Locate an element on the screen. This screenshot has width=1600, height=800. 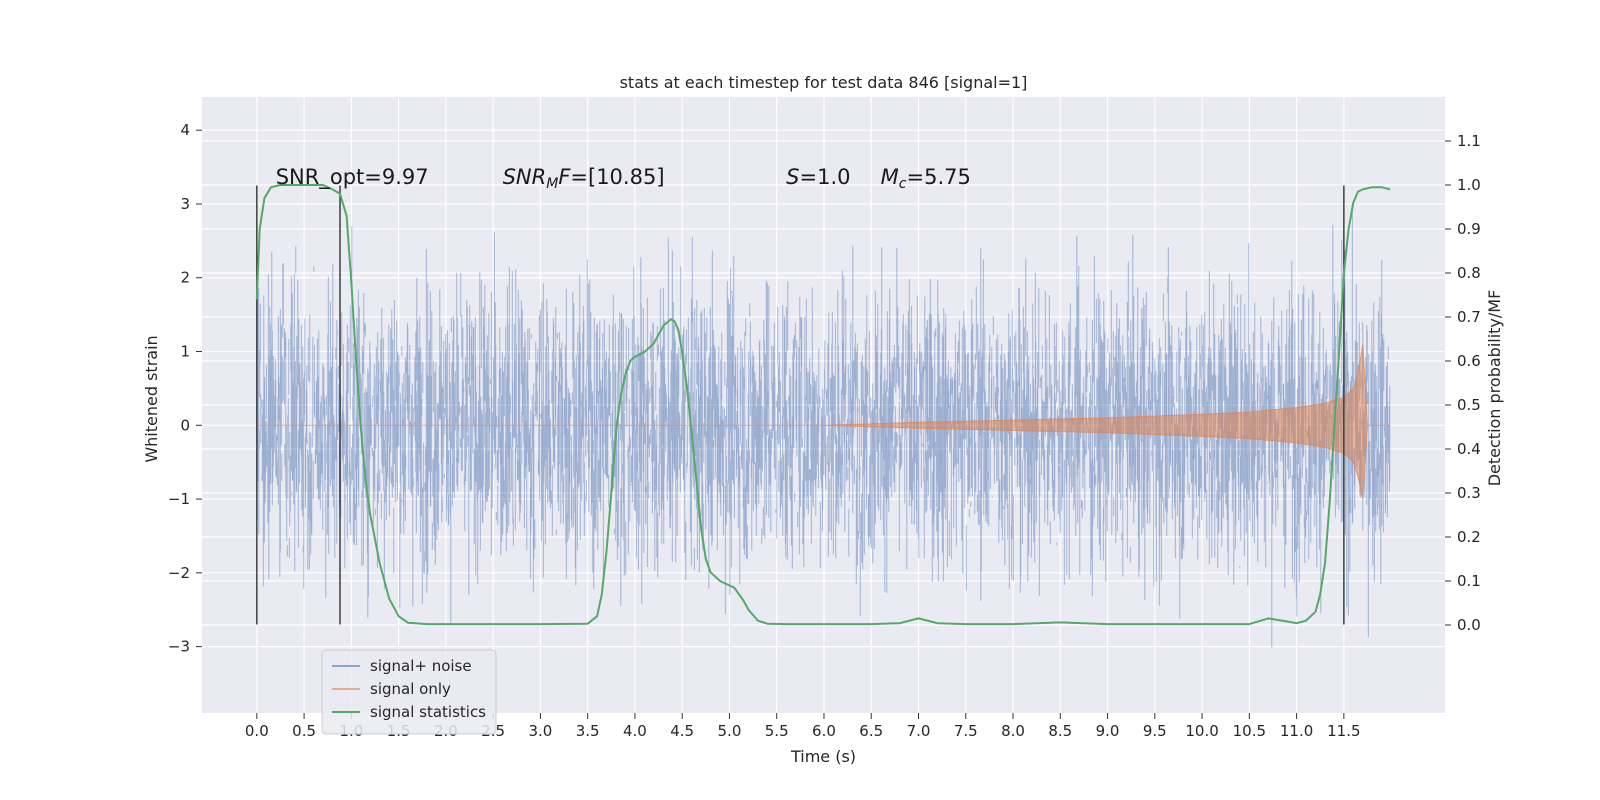
y-axis-right: 0.0 0.1 0.2 0.3 0.4 0.5 0.6 0.7 0.8 0.9 1.0 1.1 is located at coordinates (1463, 383).